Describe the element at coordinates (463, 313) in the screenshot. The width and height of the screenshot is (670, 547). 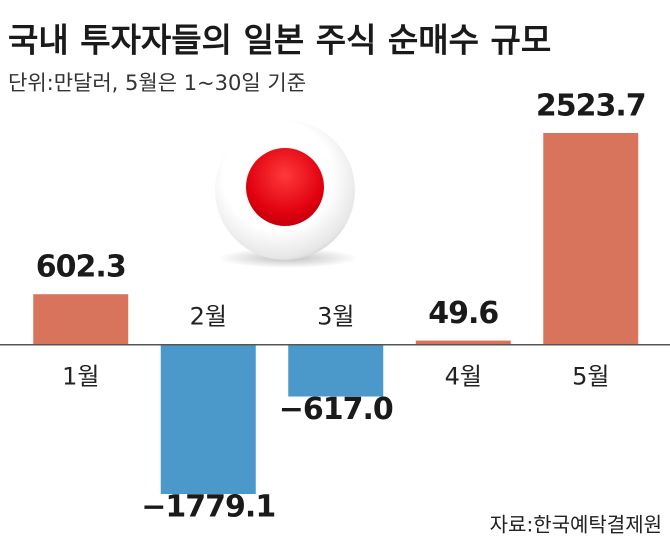
I see `value-label: 49.6` at that location.